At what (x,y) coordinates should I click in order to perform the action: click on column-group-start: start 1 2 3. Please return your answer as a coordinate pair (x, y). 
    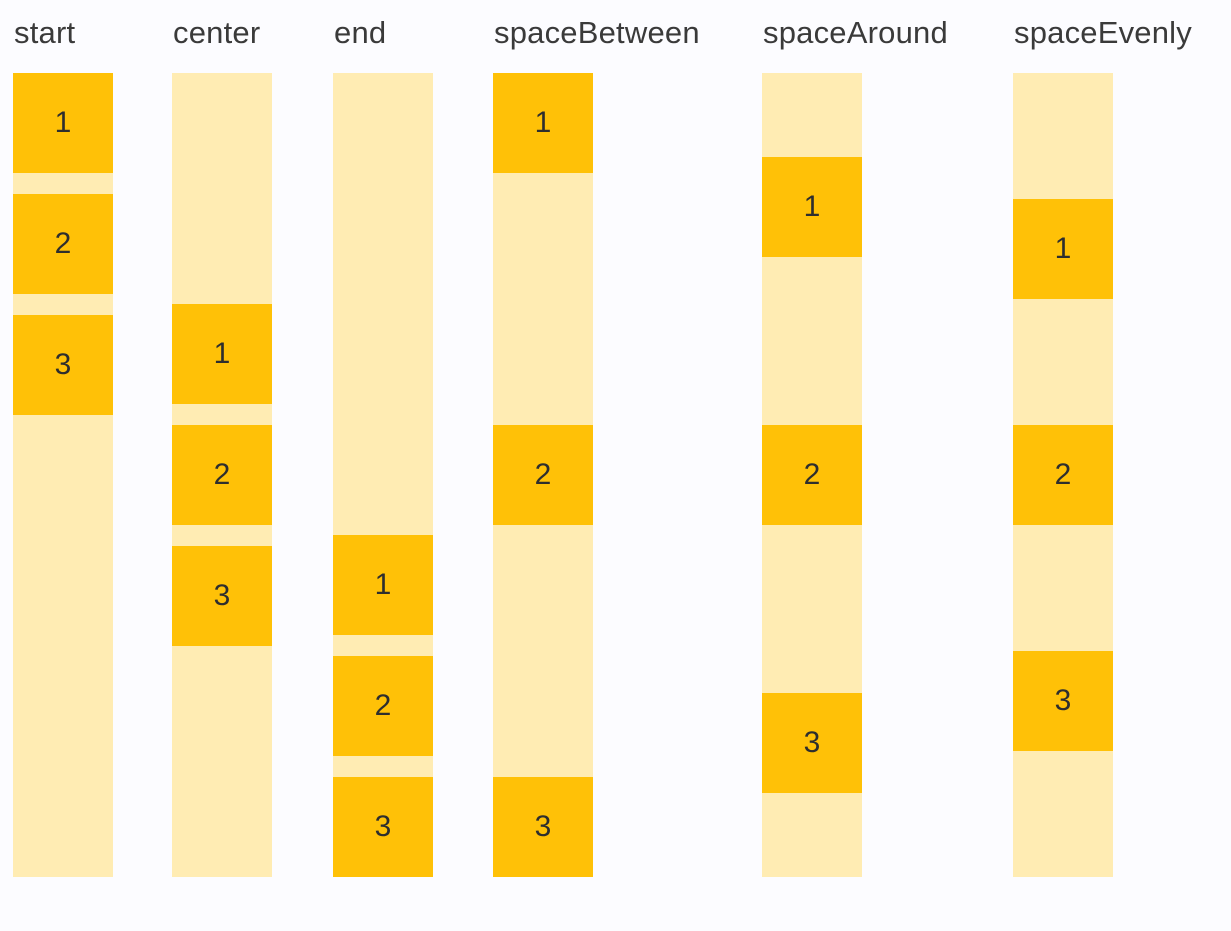
    Looking at the image, I should click on (63, 445).